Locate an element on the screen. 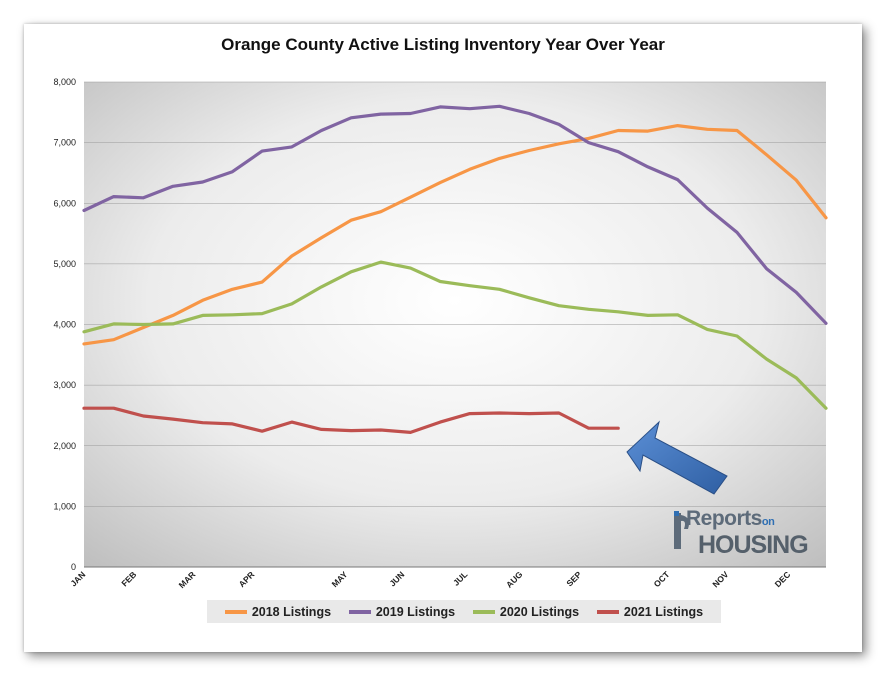 This screenshot has width=886, height=677. pointer-arrow-icon is located at coordinates (677, 457).